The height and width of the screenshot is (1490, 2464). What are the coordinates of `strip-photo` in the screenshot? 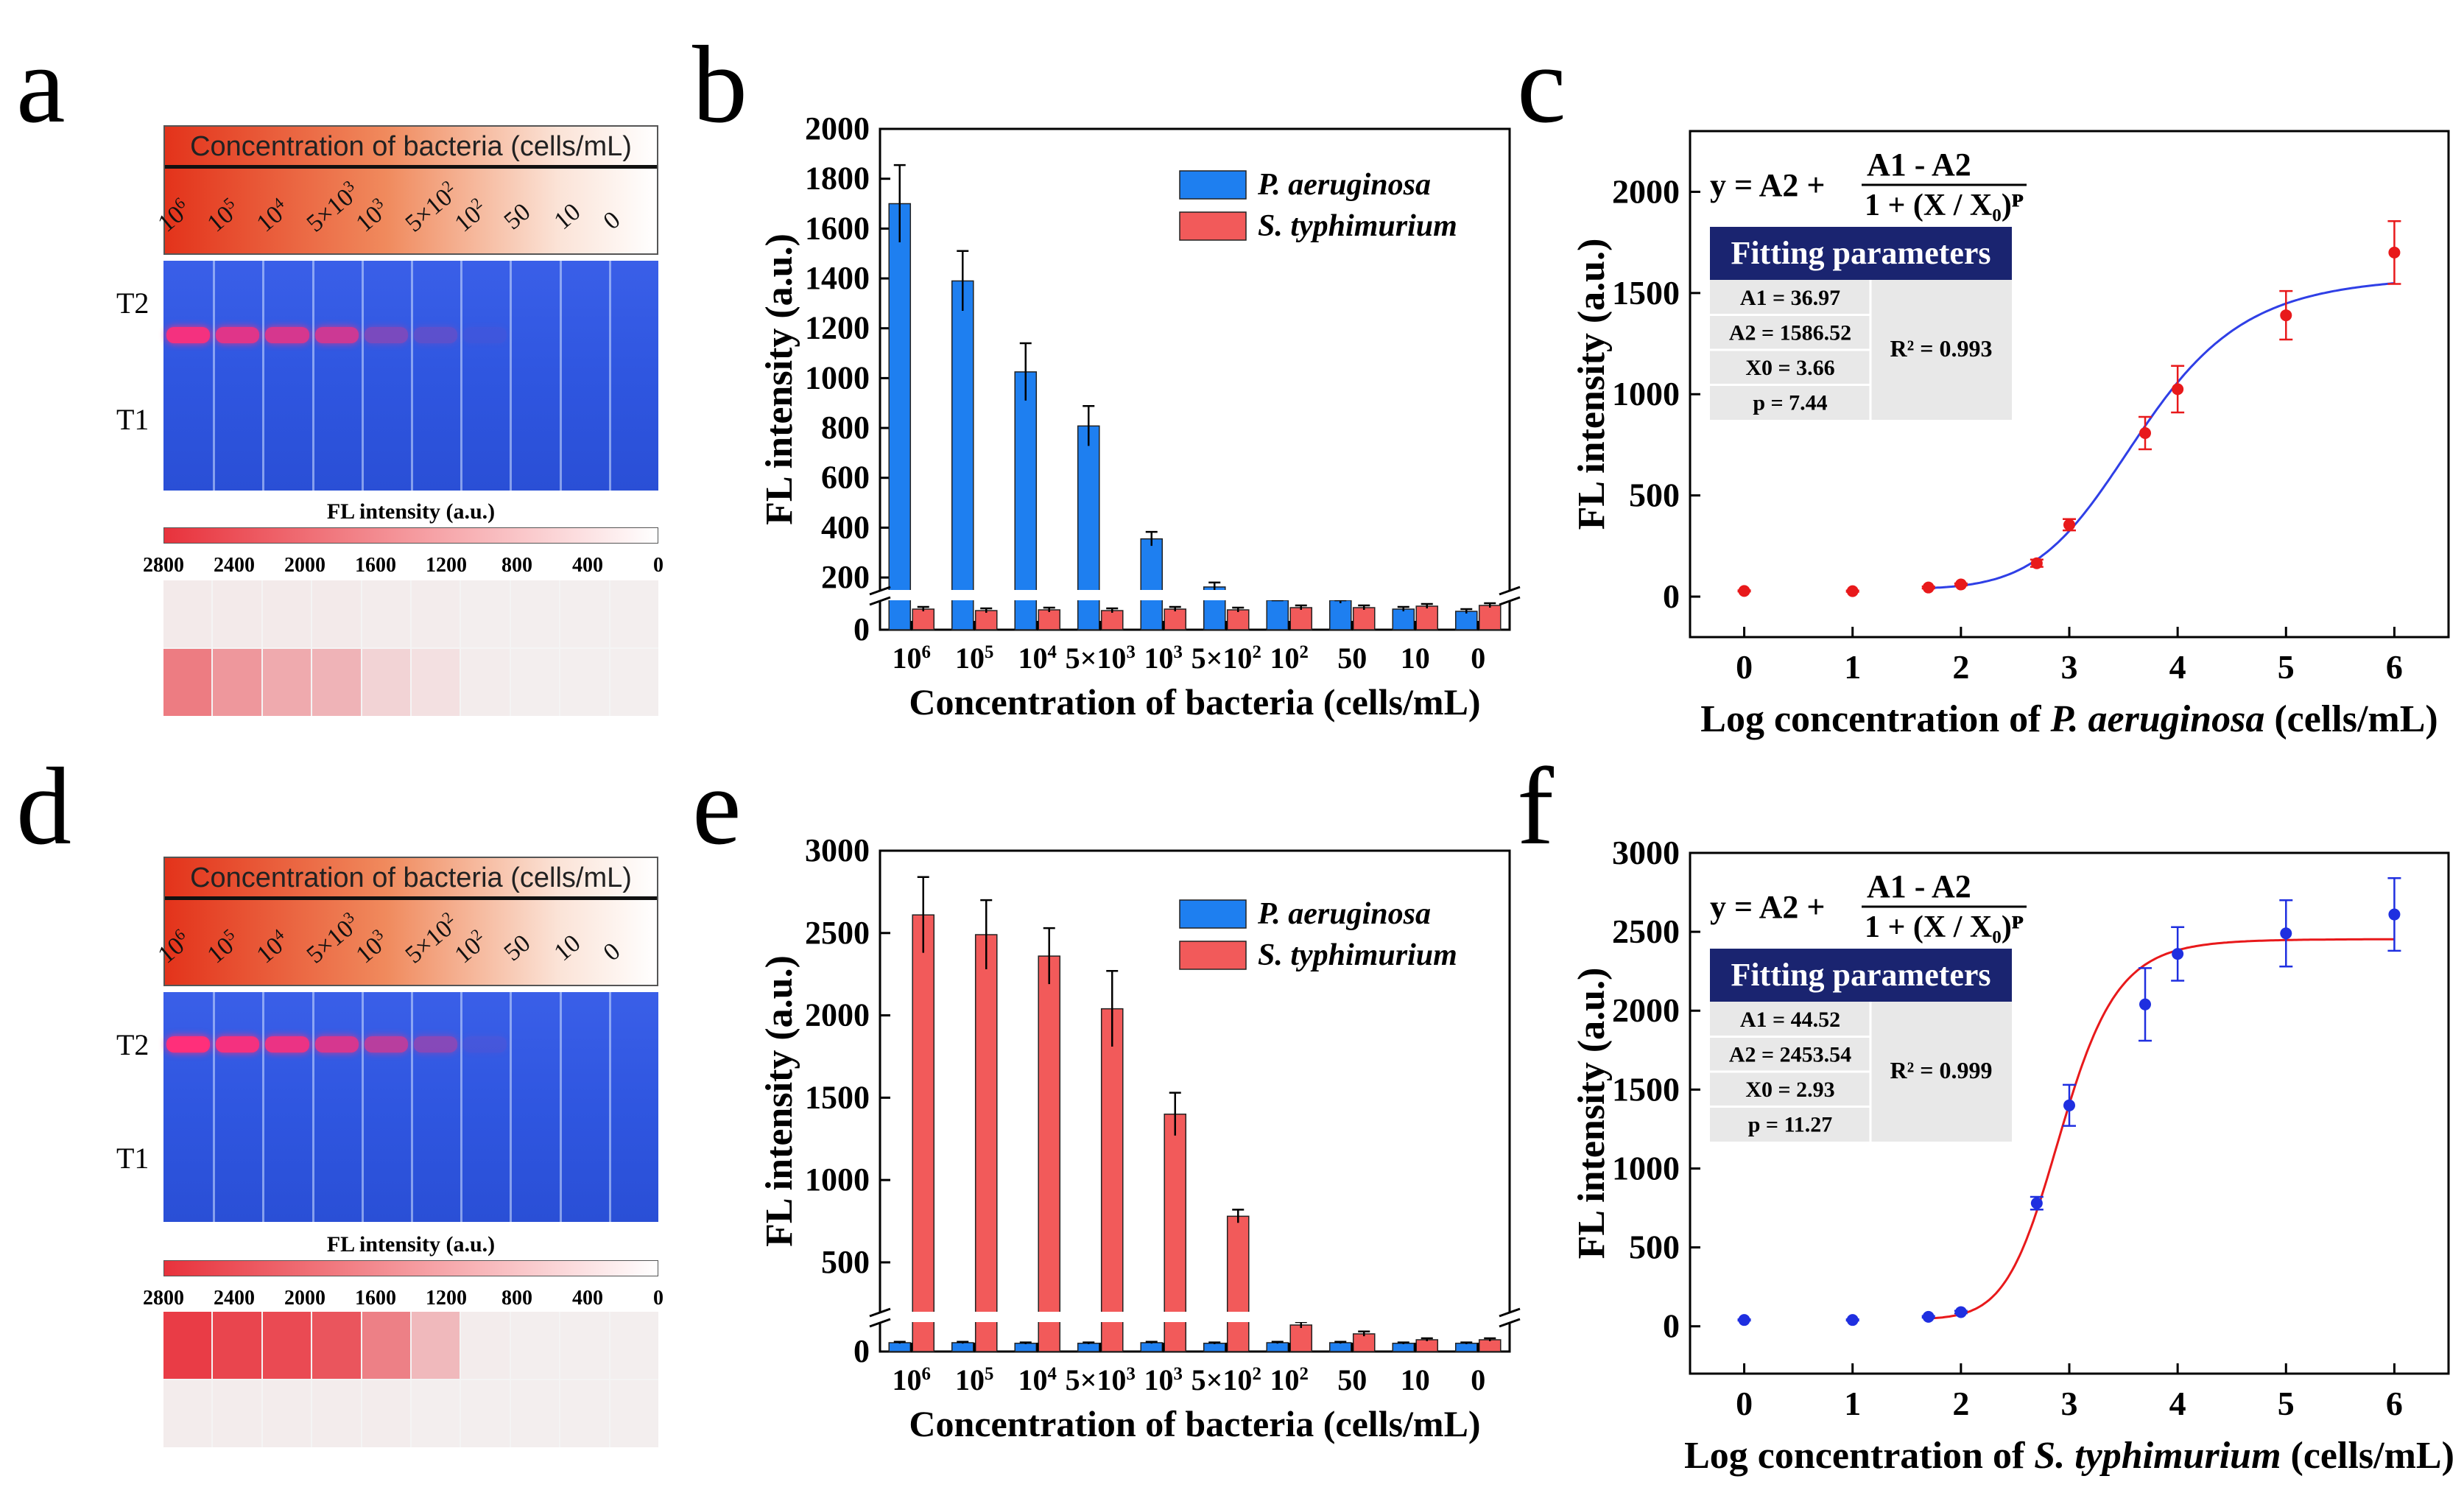 It's located at (410, 1107).